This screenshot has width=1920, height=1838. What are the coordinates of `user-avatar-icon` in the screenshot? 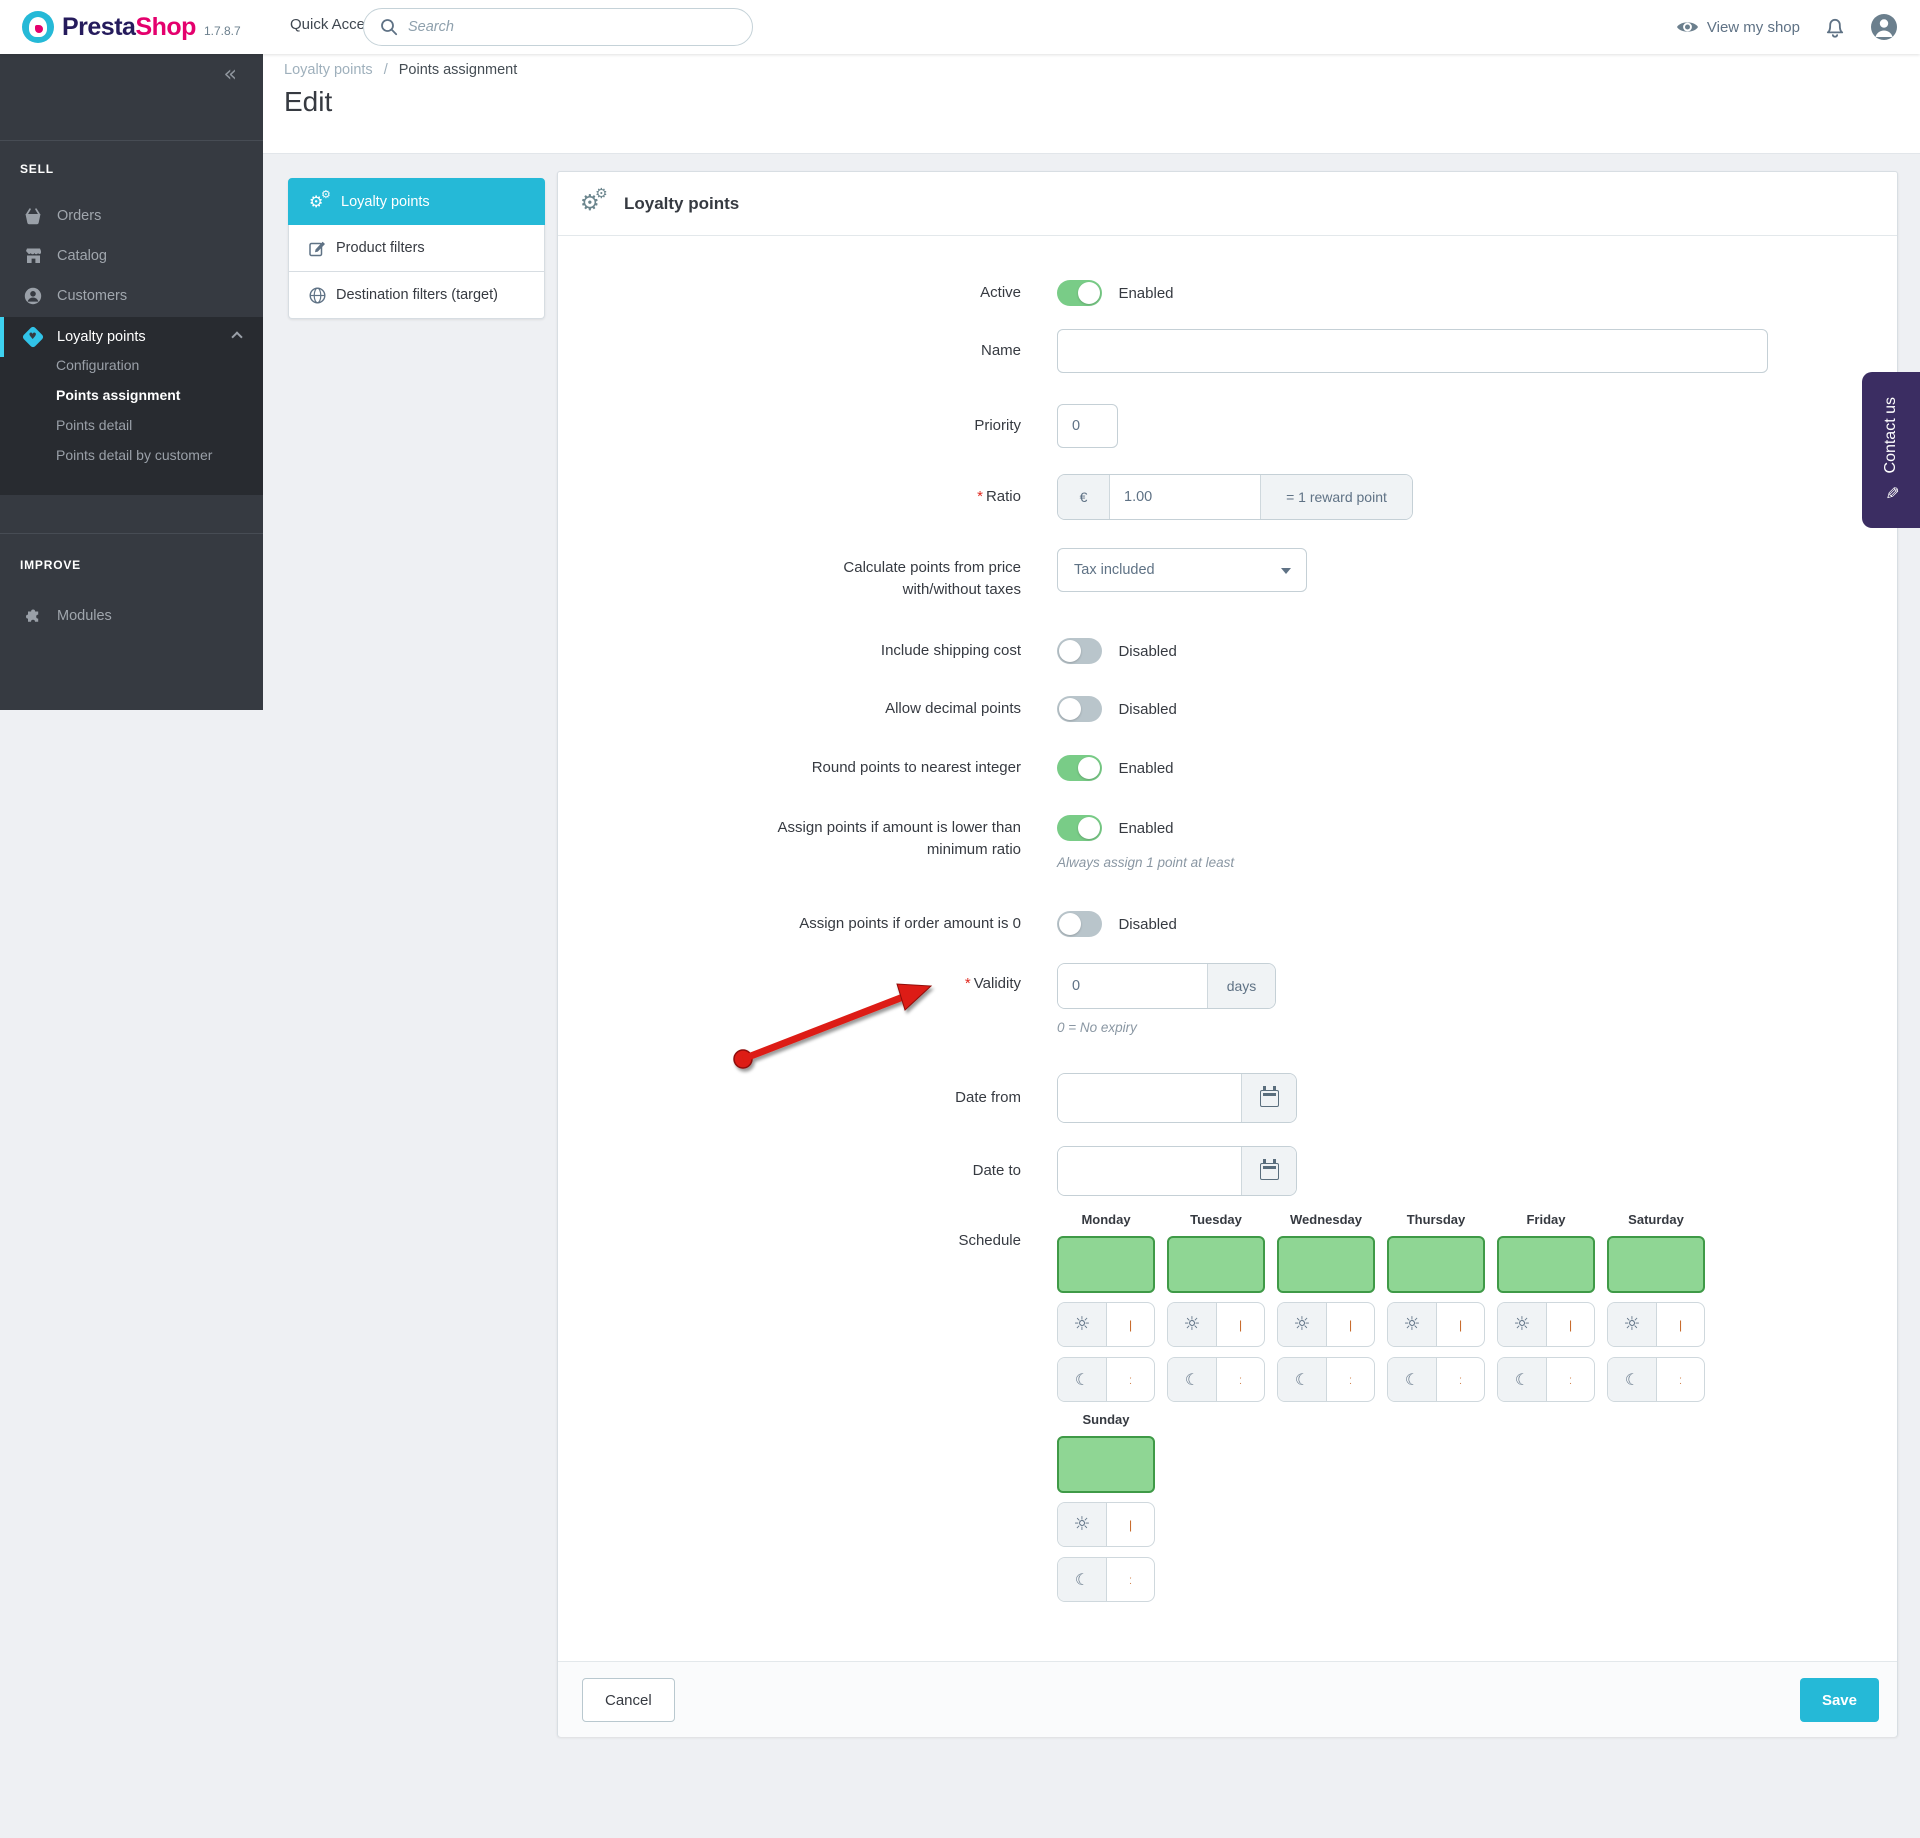 It's located at (1884, 27).